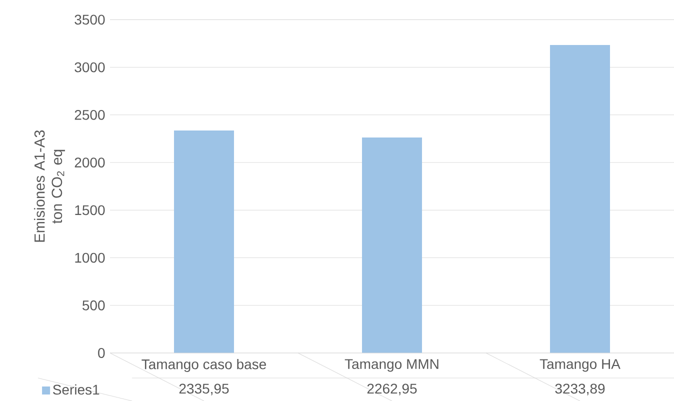 The width and height of the screenshot is (674, 401). What do you see at coordinates (392, 390) in the screenshot?
I see `data-label: 2262,95` at bounding box center [392, 390].